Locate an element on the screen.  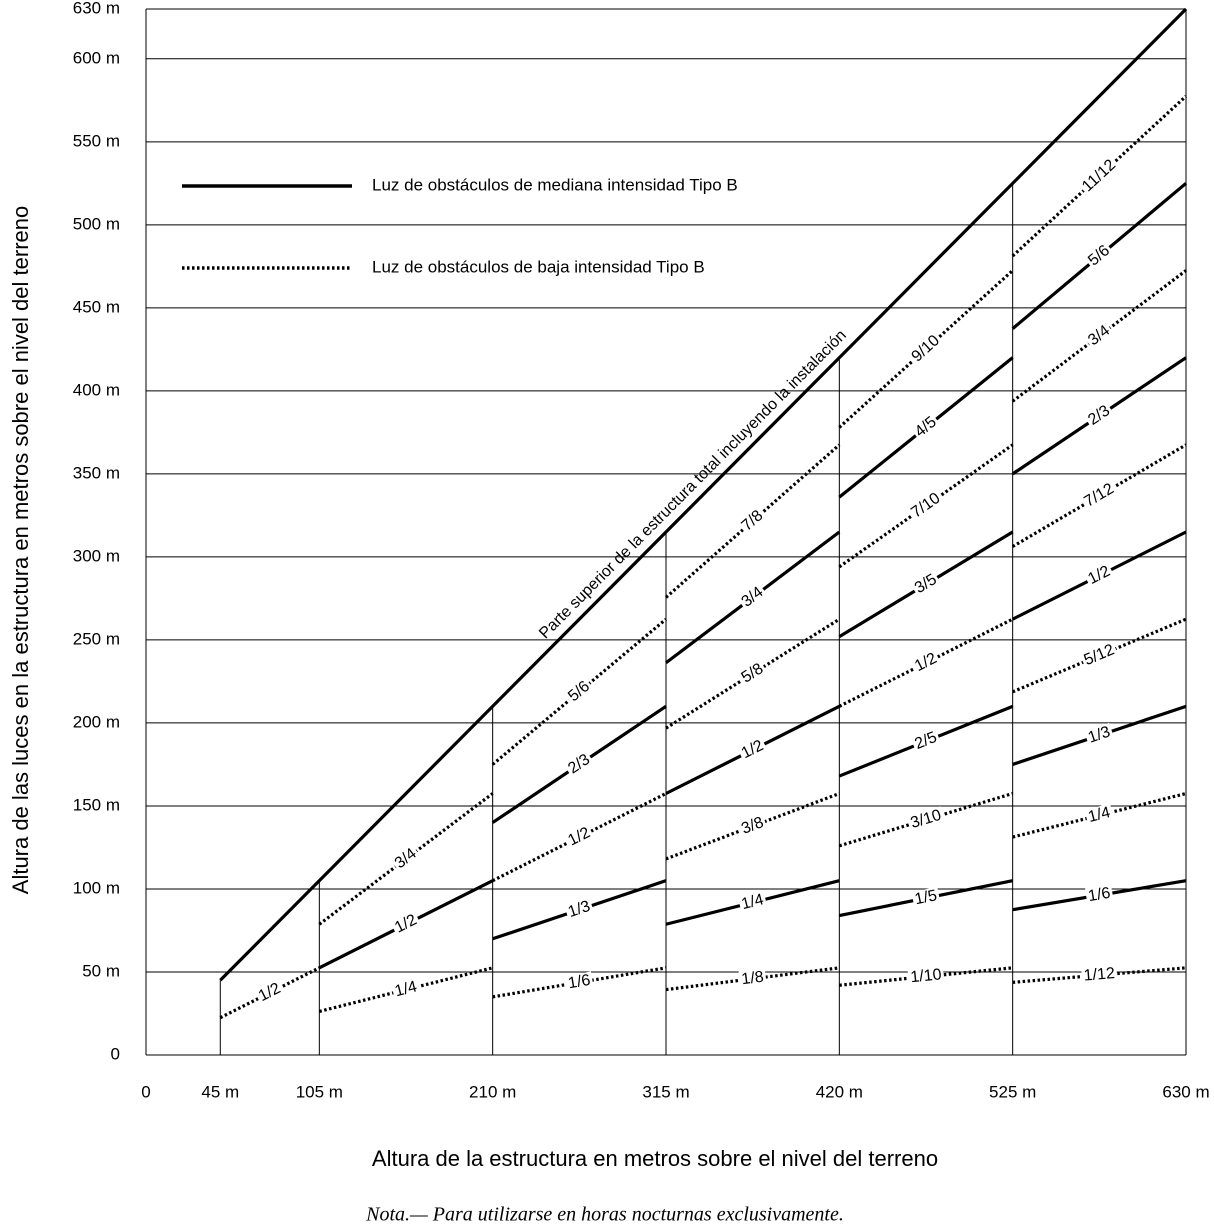
segment-label: 3/10 is located at coordinates (926, 819).